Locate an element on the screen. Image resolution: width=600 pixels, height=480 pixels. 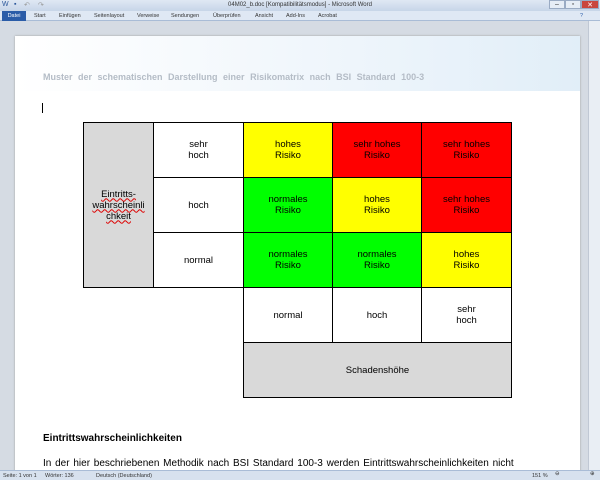
undo-icon: ↶ is located at coordinates (27, 5).